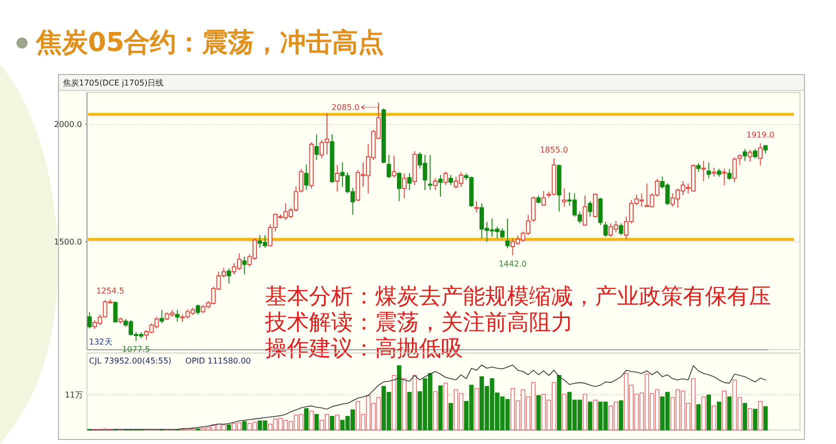 The image size is (836, 444). Describe the element at coordinates (512, 263) in the screenshot. I see `annotation: 1442.0` at that location.